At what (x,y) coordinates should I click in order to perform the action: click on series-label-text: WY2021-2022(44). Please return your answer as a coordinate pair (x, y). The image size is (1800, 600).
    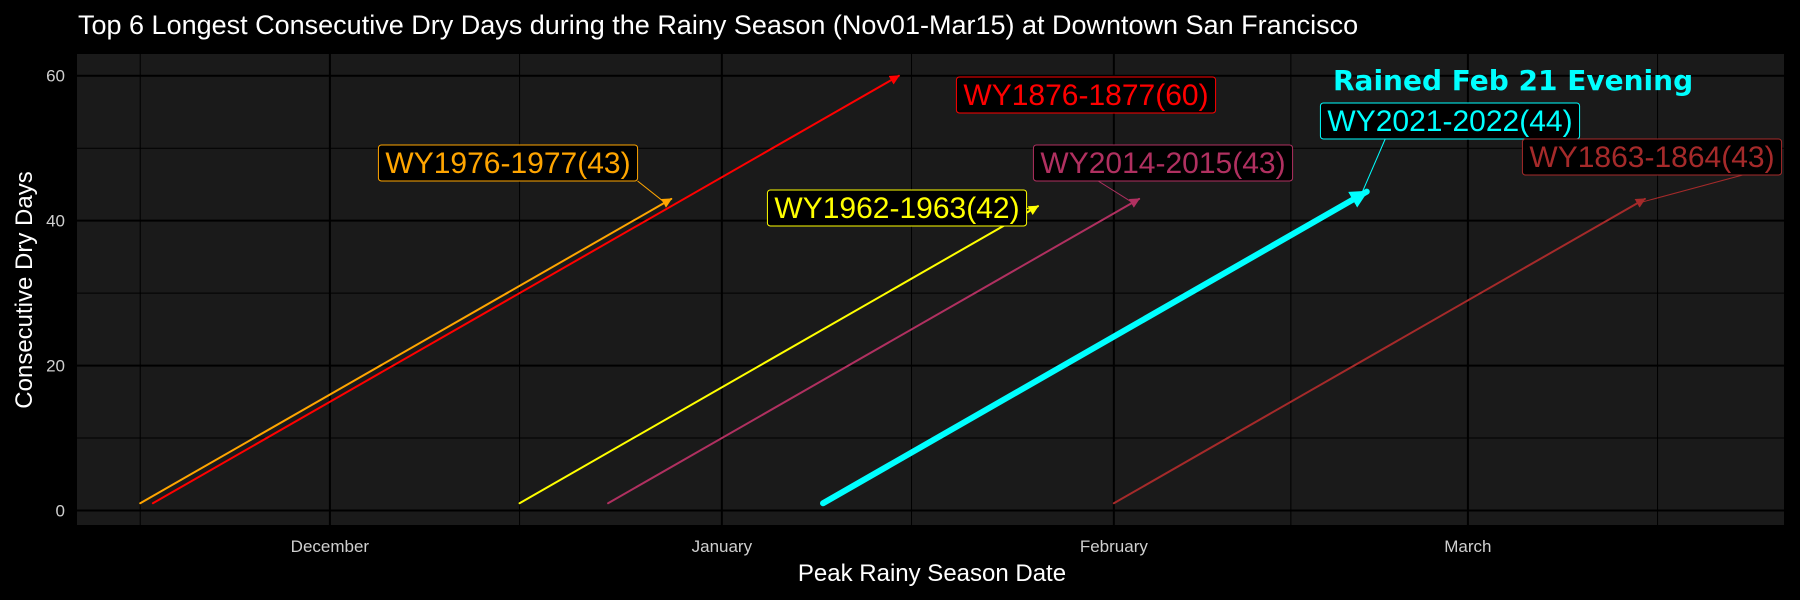
    Looking at the image, I should click on (1449, 121).